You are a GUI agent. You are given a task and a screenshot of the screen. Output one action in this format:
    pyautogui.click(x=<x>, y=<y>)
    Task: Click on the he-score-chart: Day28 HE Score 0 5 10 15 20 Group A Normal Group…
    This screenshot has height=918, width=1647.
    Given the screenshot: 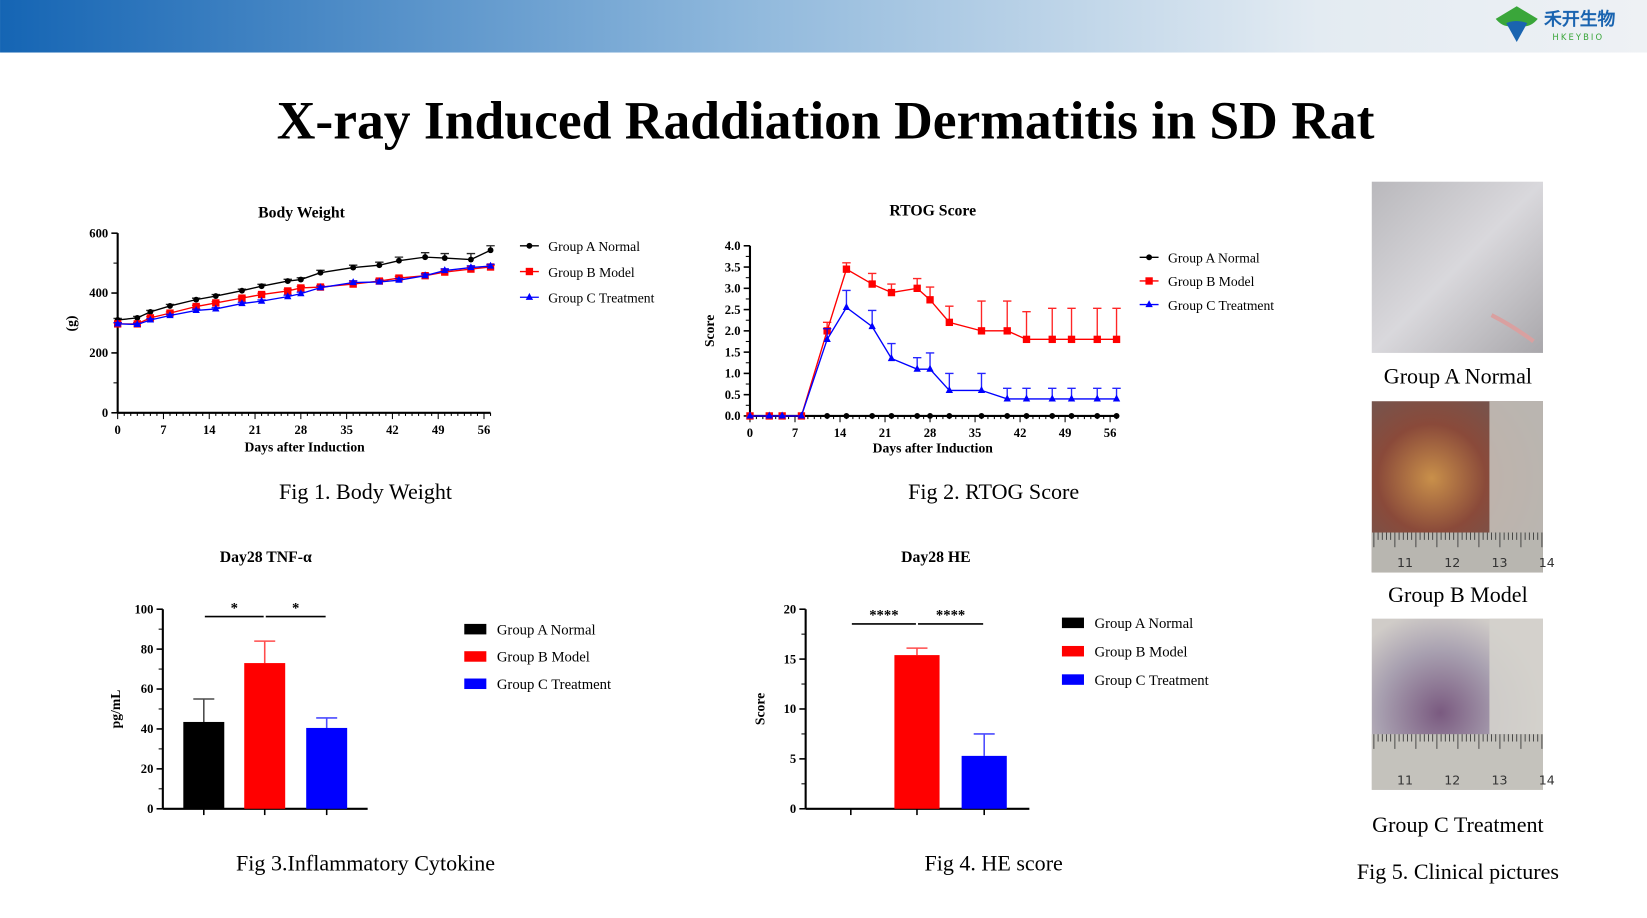 What is the action you would take?
    pyautogui.click(x=981, y=682)
    